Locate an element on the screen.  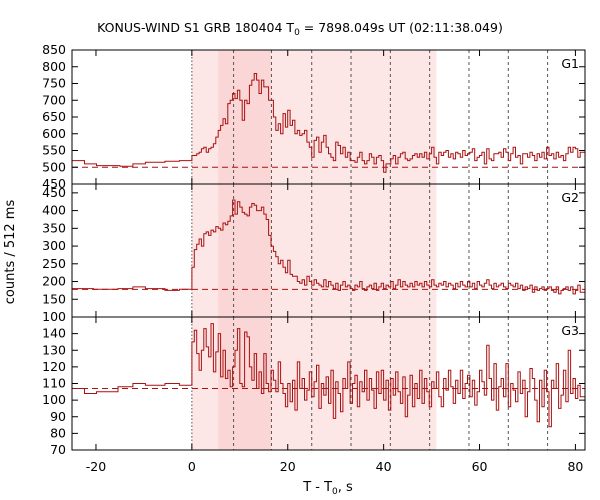
y-tick-label: 650 is located at coordinates (54, 116).